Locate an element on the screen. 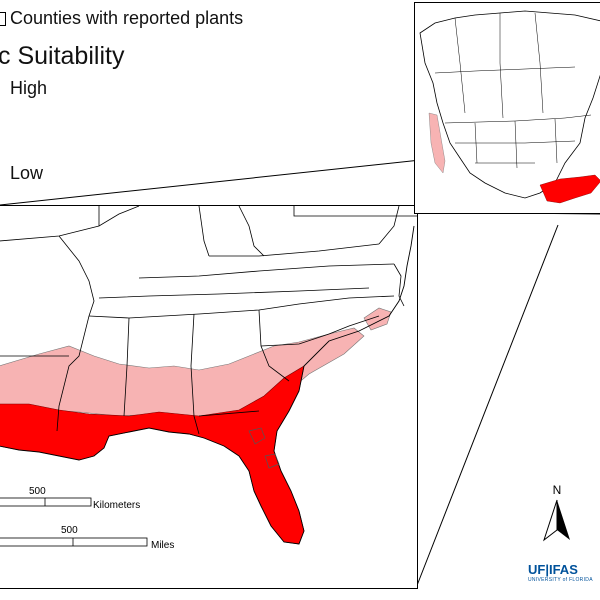  legend-title: c Suitability is located at coordinates (62, 56).